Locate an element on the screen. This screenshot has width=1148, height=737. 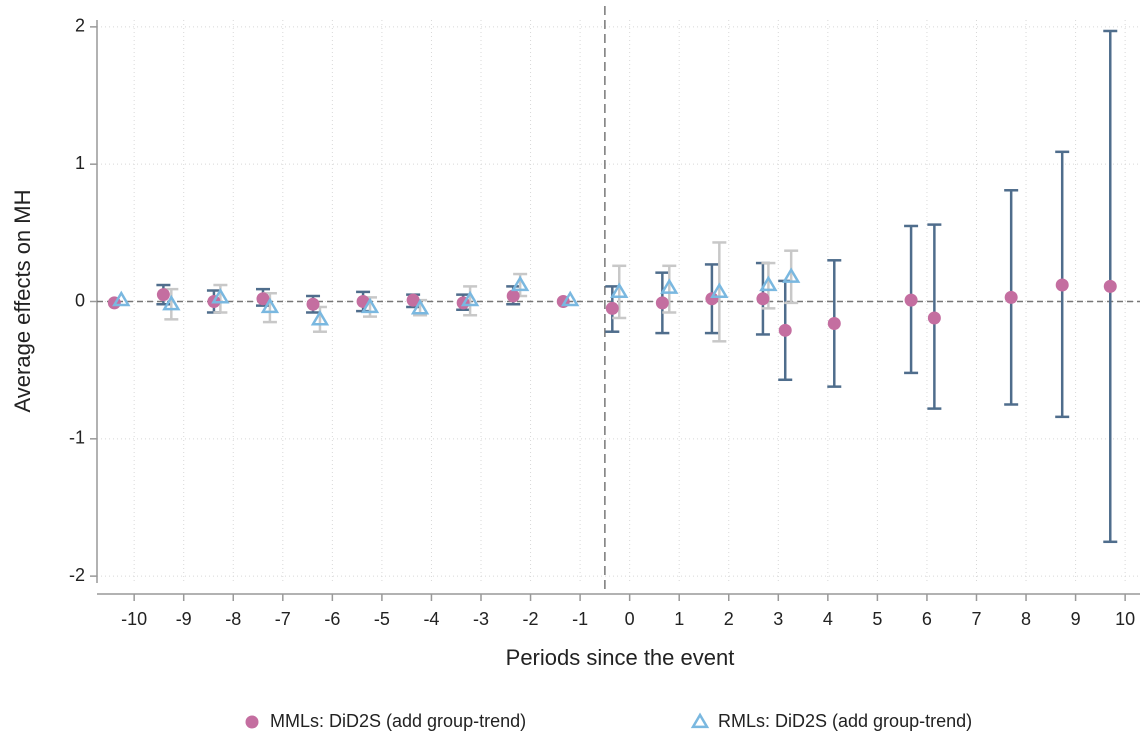
y-tick-label: -1 is located at coordinates (77, 438).